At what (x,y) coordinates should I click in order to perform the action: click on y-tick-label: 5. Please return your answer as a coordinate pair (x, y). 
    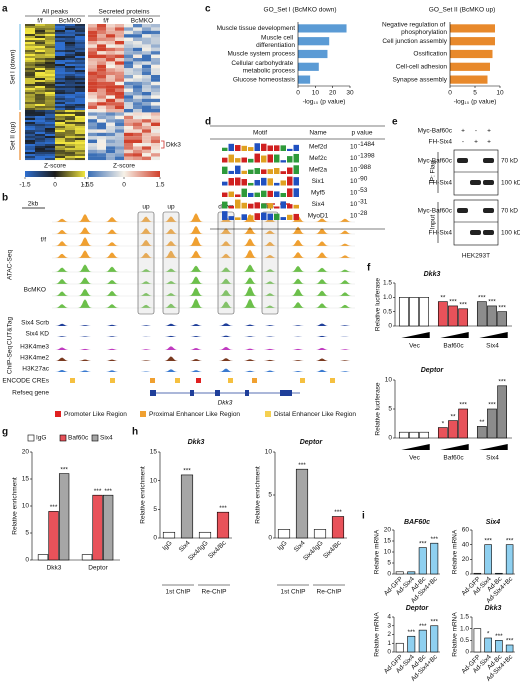
    Looking at the image, I should click on (270, 495).